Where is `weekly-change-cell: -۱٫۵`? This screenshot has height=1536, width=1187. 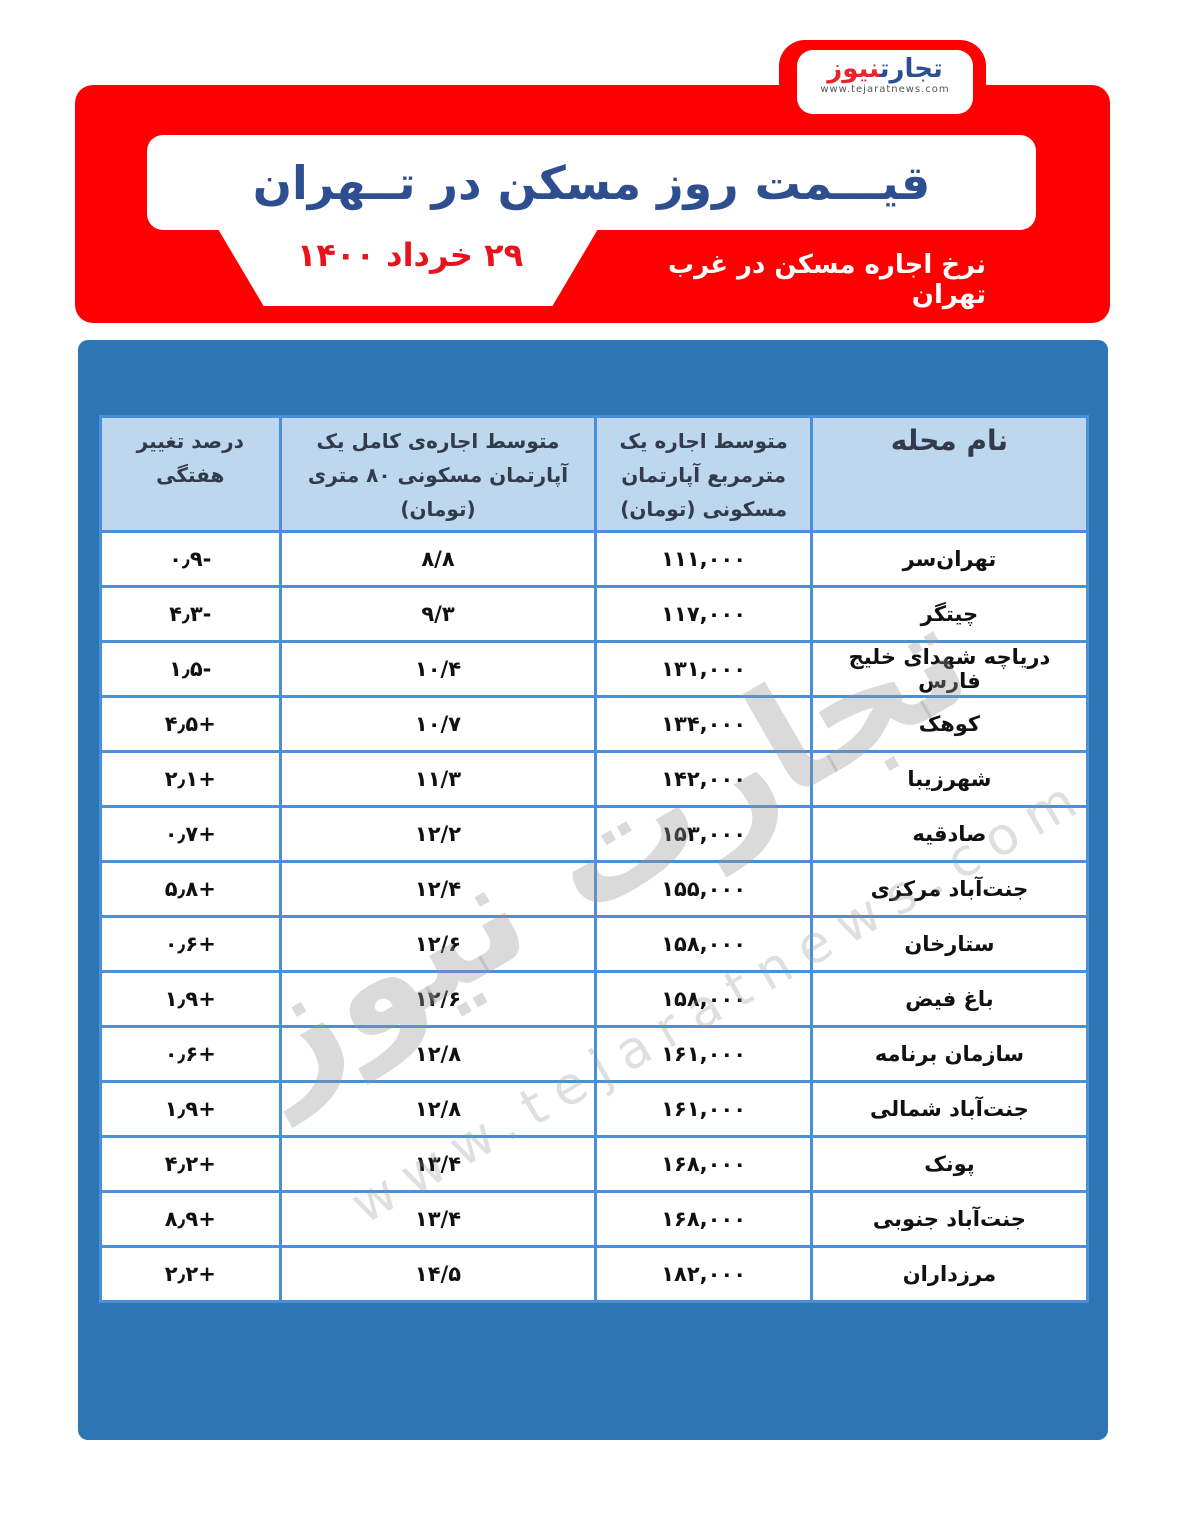 weekly-change-cell: -۱٫۵ is located at coordinates (190, 669).